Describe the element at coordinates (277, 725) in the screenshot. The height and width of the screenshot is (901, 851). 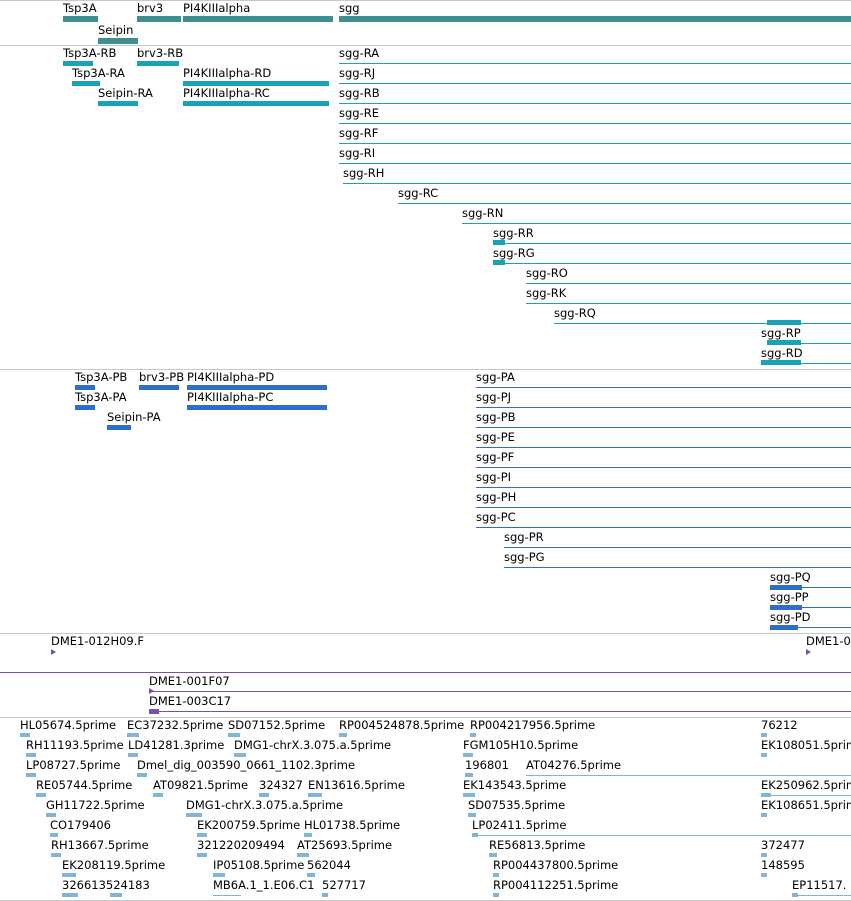
I see `est-label: SD07152.5prime` at that location.